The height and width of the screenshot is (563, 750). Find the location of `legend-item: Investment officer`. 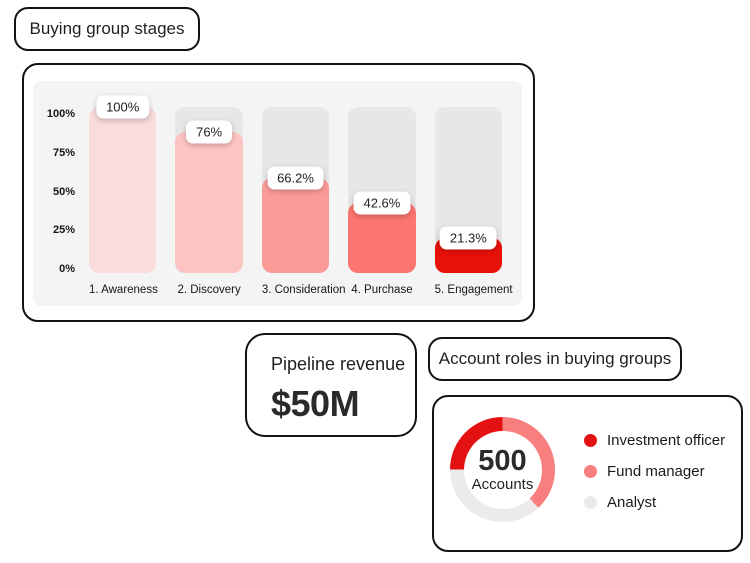

legend-item: Investment officer is located at coordinates (654, 440).